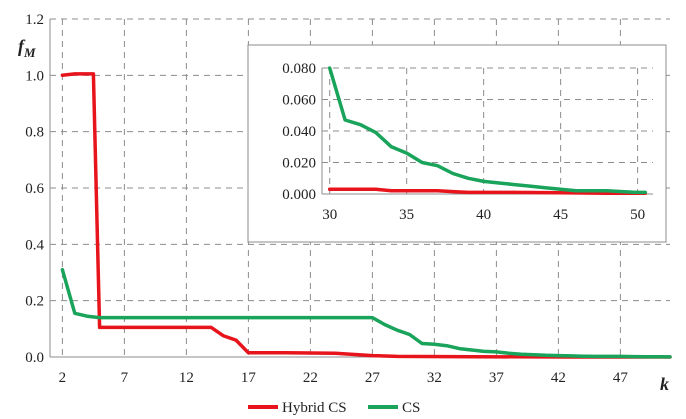 The height and width of the screenshot is (419, 686). What do you see at coordinates (299, 101) in the screenshot?
I see `y-tick-label: 0.060` at bounding box center [299, 101].